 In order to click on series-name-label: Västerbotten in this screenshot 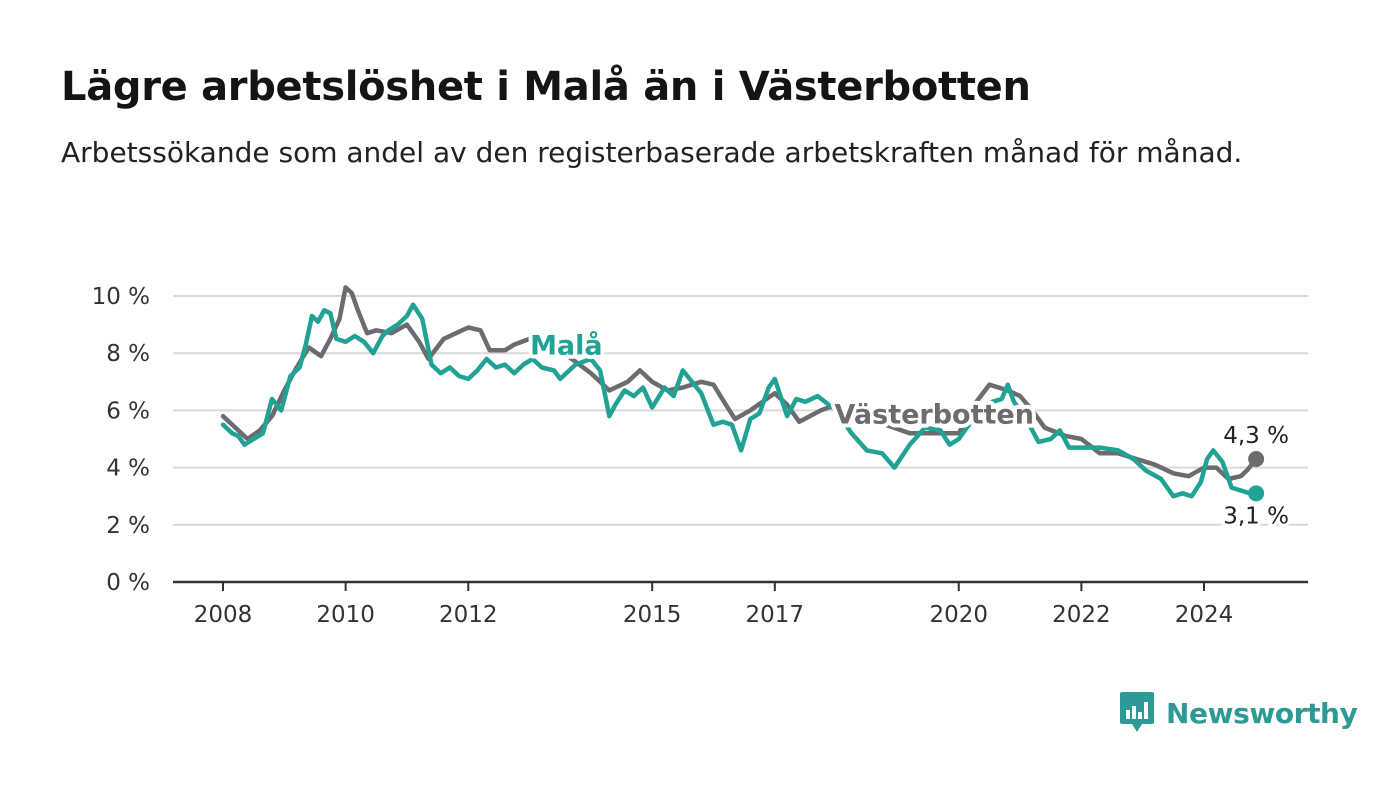, I will do `click(933, 414)`.